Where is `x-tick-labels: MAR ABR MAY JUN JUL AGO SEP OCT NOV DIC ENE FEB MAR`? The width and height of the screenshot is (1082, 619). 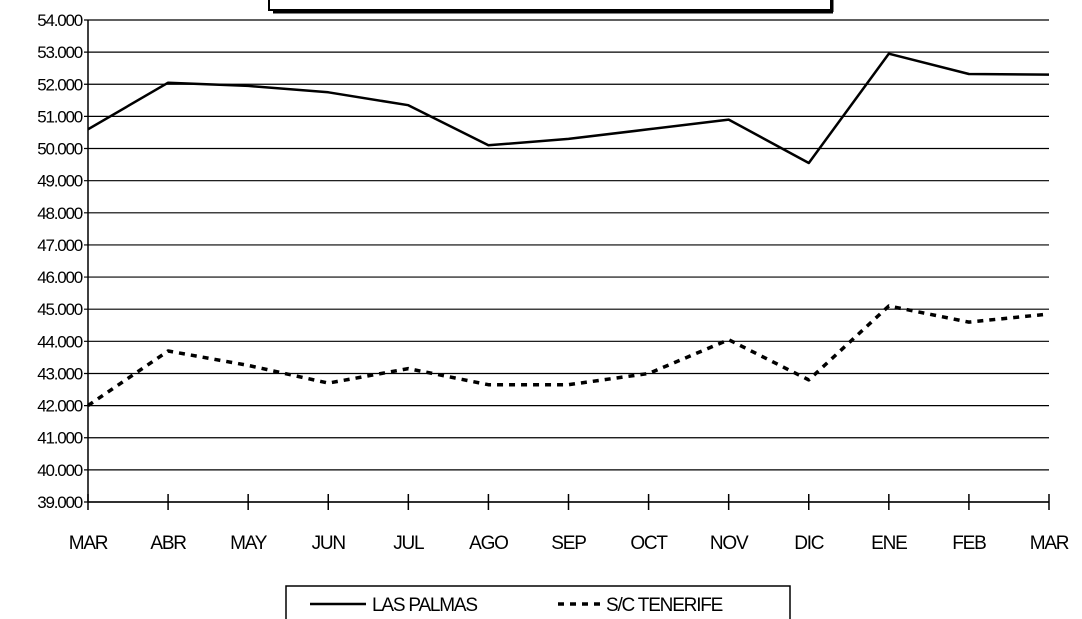 x-tick-labels: MAR ABR MAY JUN JUL AGO SEP OCT NOV DIC ENE FEB MAR is located at coordinates (569, 543).